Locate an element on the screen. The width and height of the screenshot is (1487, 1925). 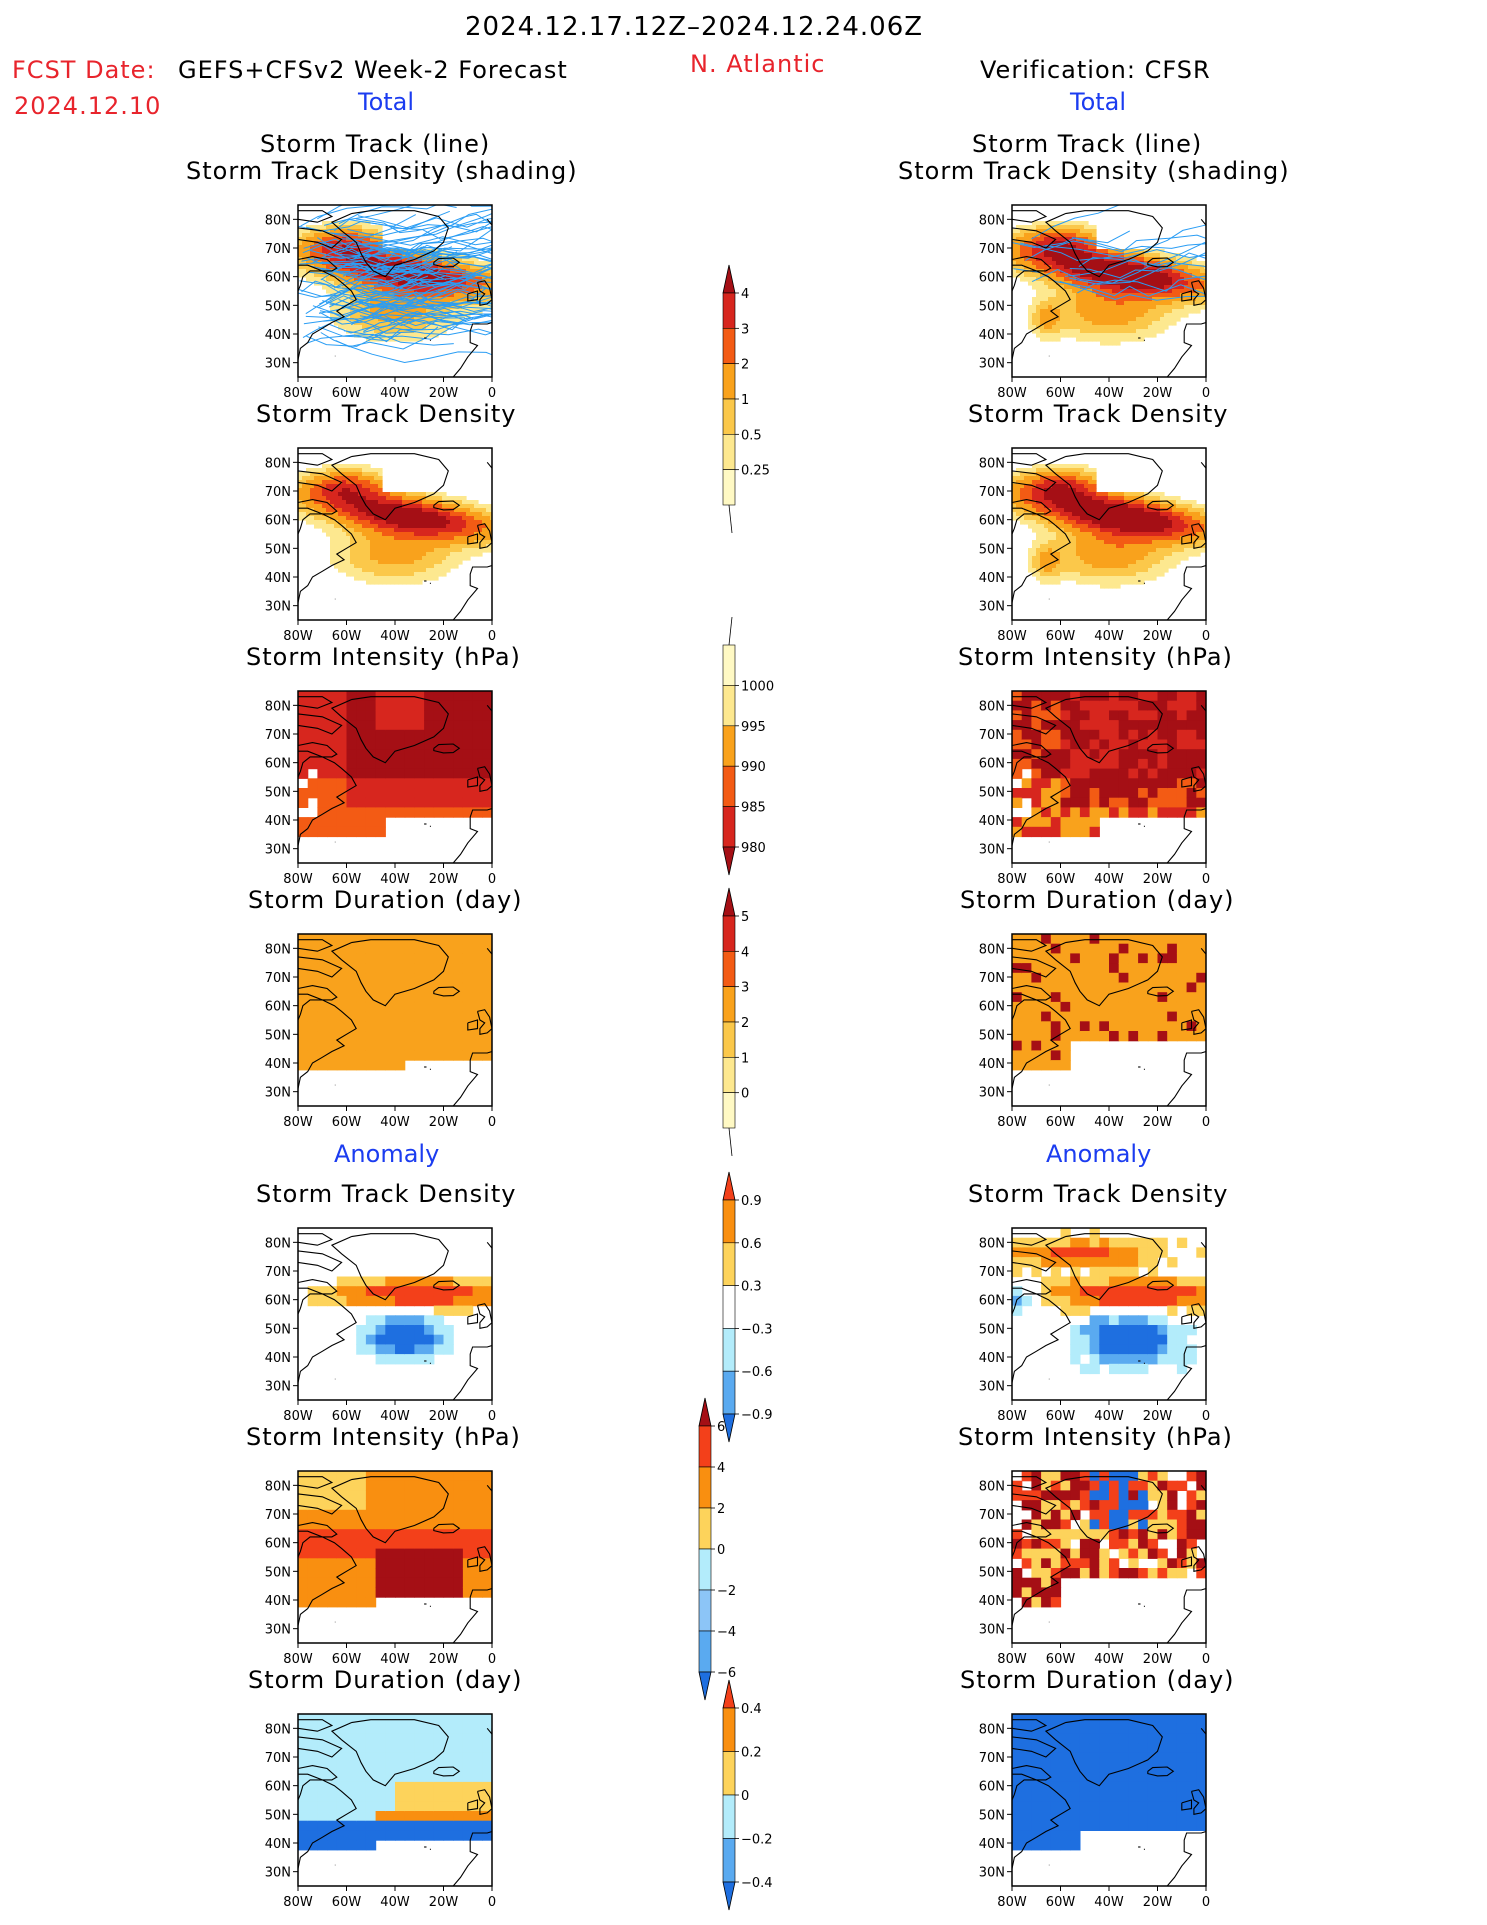
region-label: N. Atlantic is located at coordinates (758, 64).